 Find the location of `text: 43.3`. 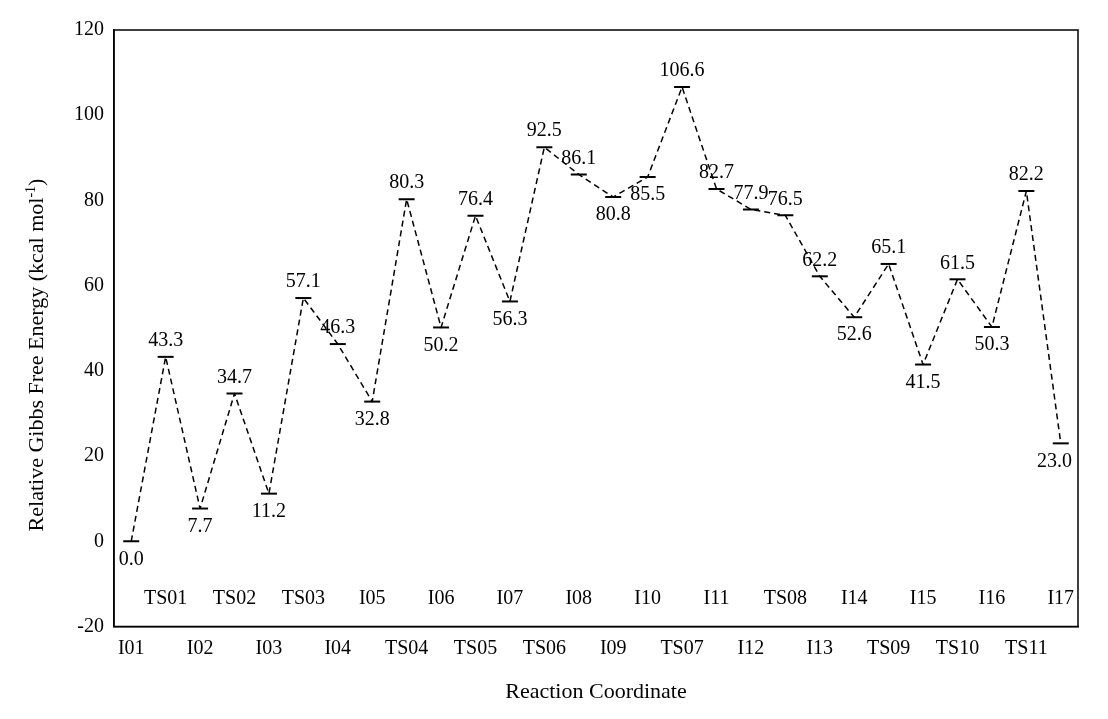

text: 43.3 is located at coordinates (166, 339).